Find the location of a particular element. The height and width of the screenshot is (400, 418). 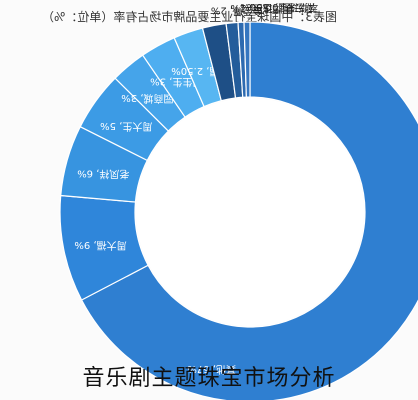

slice-潮宏基 is located at coordinates (247, 59).